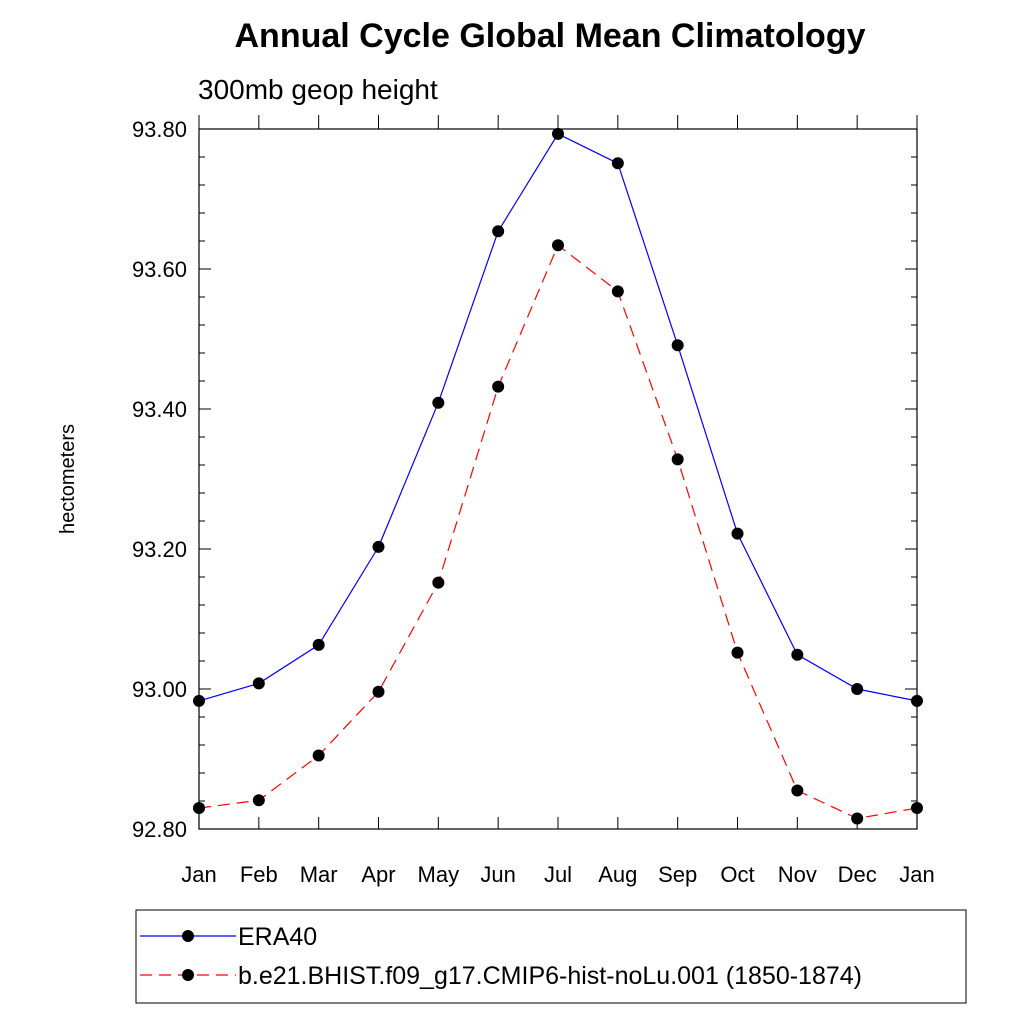  I want to click on x-tick-label: Oct, so click(737, 874).